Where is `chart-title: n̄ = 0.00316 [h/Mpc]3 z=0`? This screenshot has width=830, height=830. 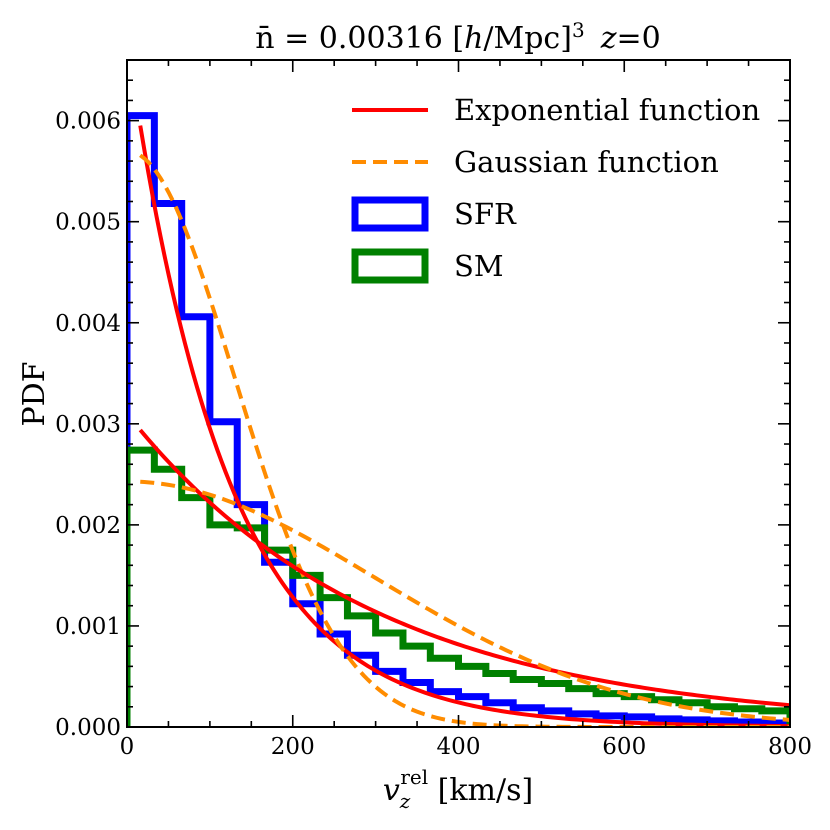 chart-title: n̄ = 0.00316 [h/Mpc]3 z=0 is located at coordinates (457, 37).